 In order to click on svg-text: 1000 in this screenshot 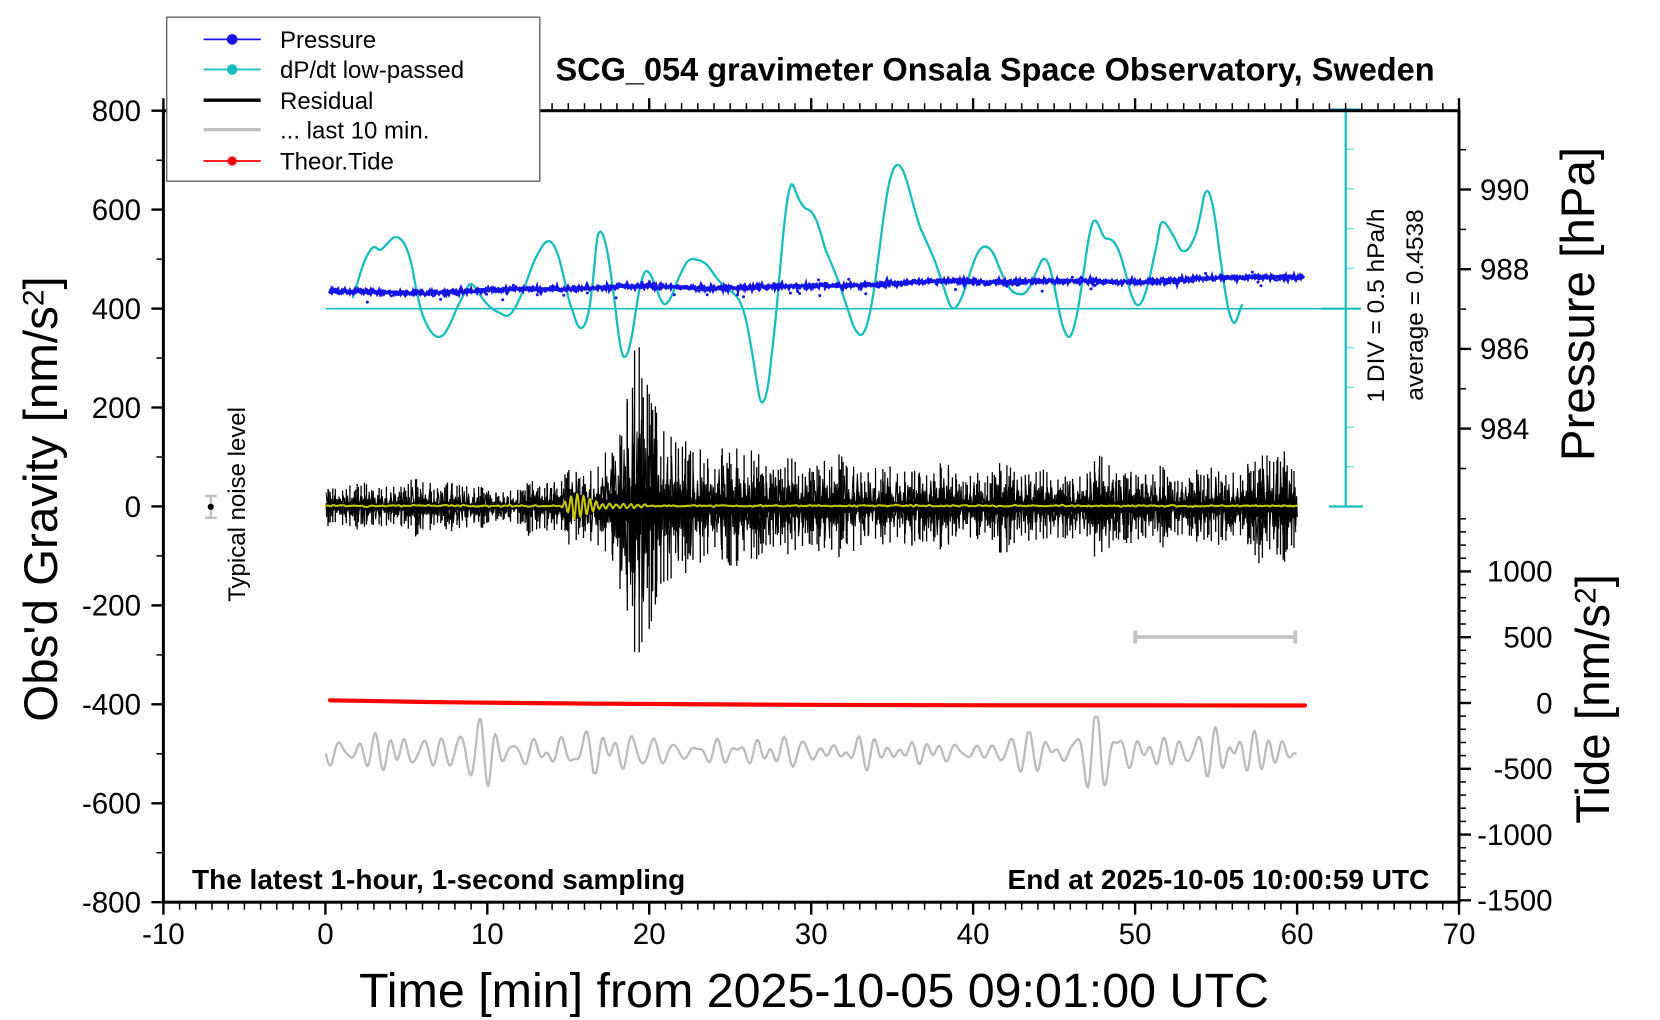, I will do `click(1520, 572)`.